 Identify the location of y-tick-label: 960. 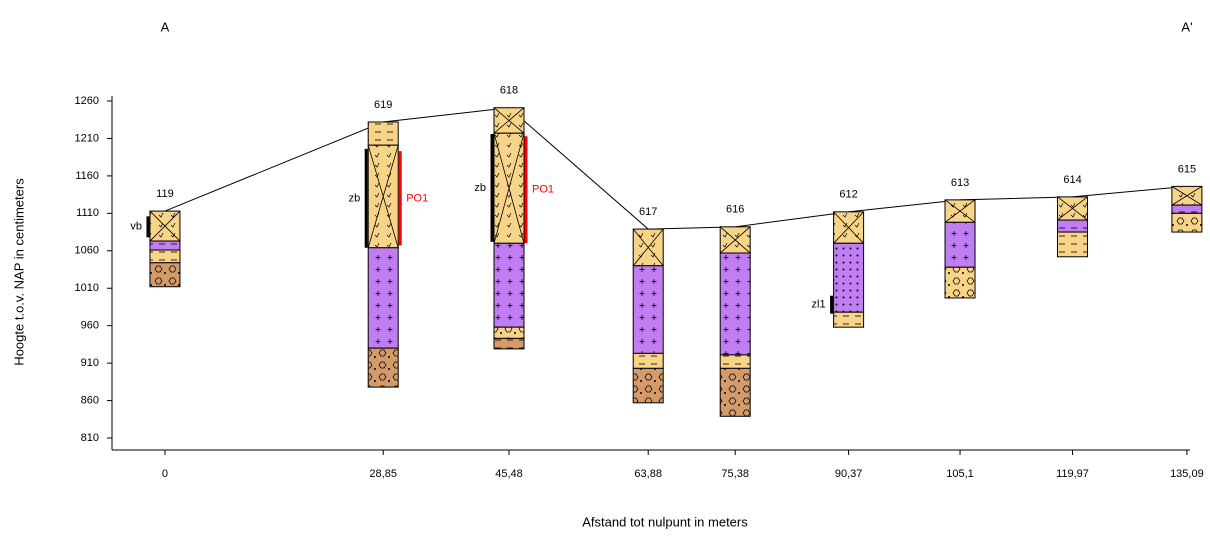
(90, 326).